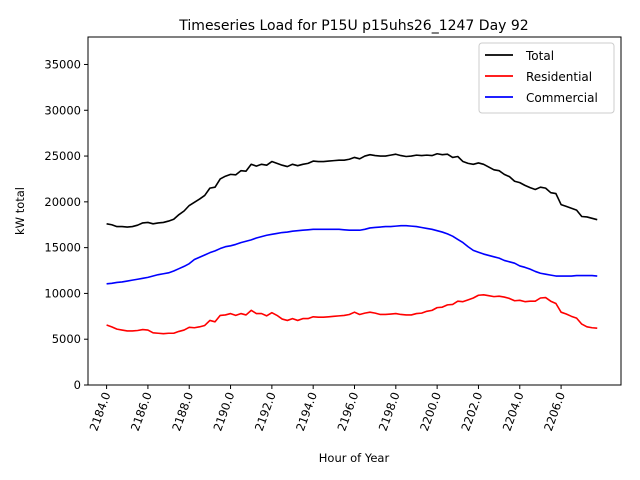 This screenshot has width=640, height=480. What do you see at coordinates (265, 411) in the screenshot?
I see `x-tick-label: 2192.0` at bounding box center [265, 411].